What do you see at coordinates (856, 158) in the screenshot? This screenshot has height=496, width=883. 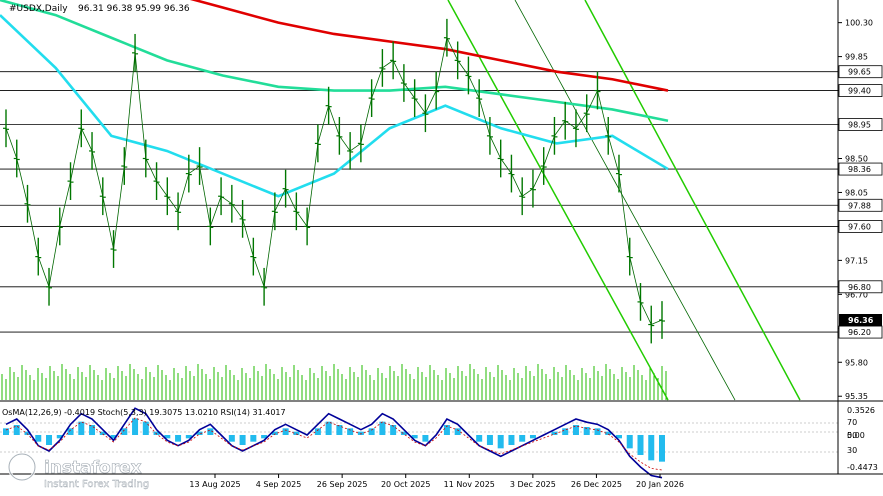 I see `price-tick-label: 98.50` at bounding box center [856, 158].